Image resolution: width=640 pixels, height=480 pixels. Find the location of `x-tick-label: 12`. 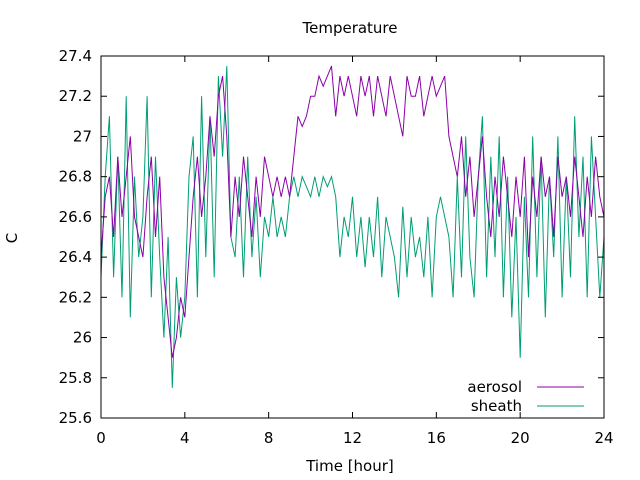

x-tick-label: 12 is located at coordinates (352, 438).